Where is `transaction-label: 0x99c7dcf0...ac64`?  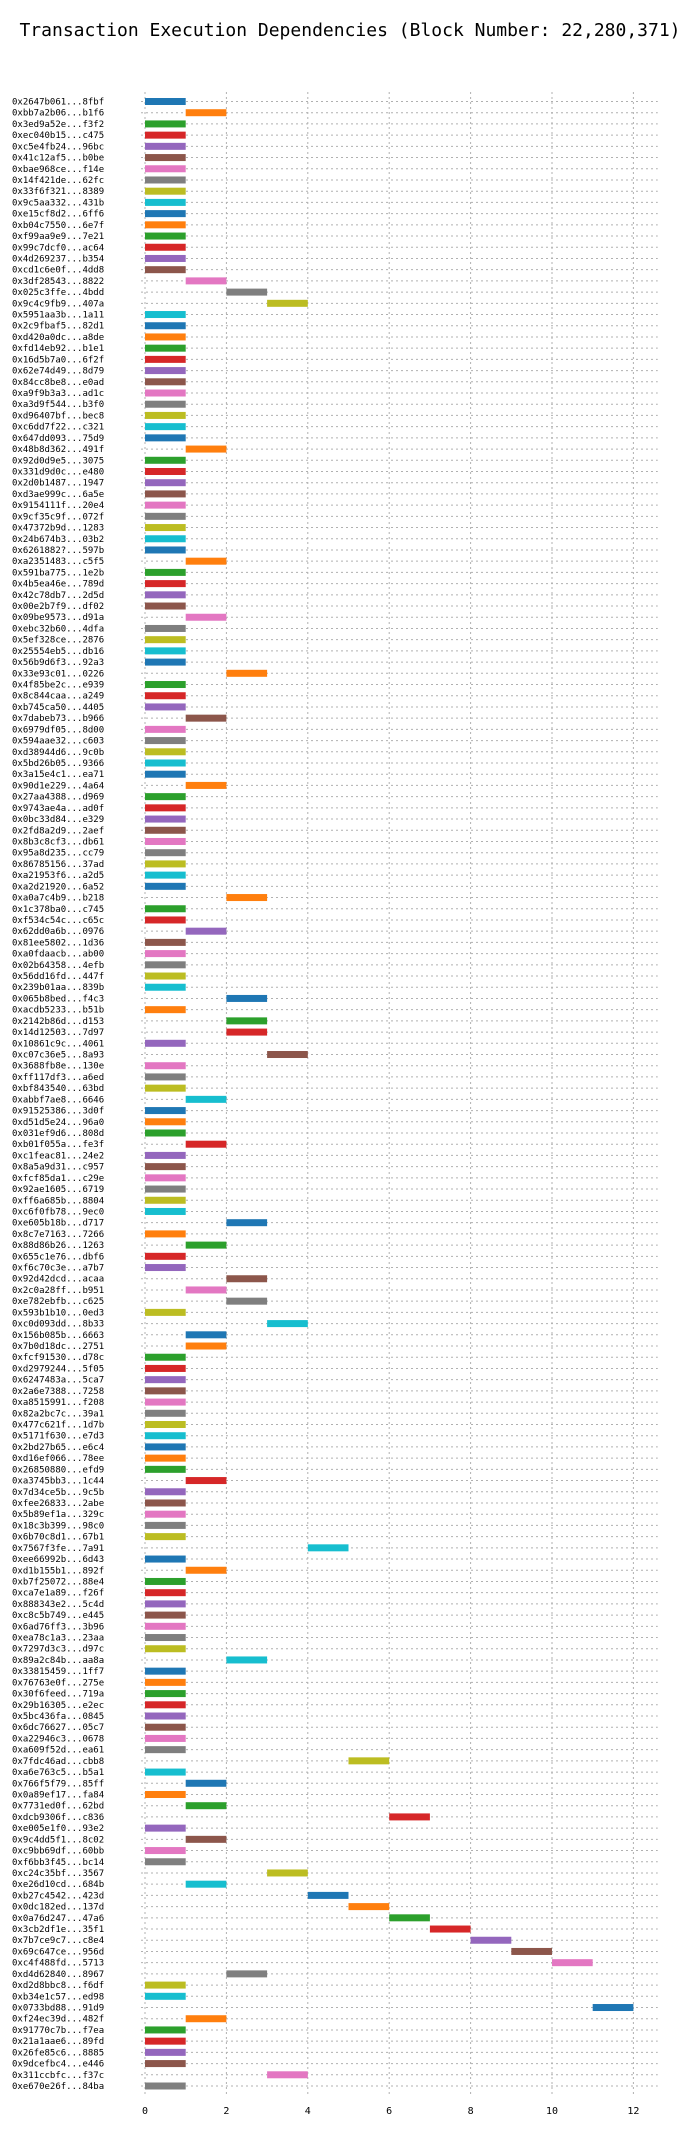
transaction-label: 0x99c7dcf0...ac64 is located at coordinates (58, 248).